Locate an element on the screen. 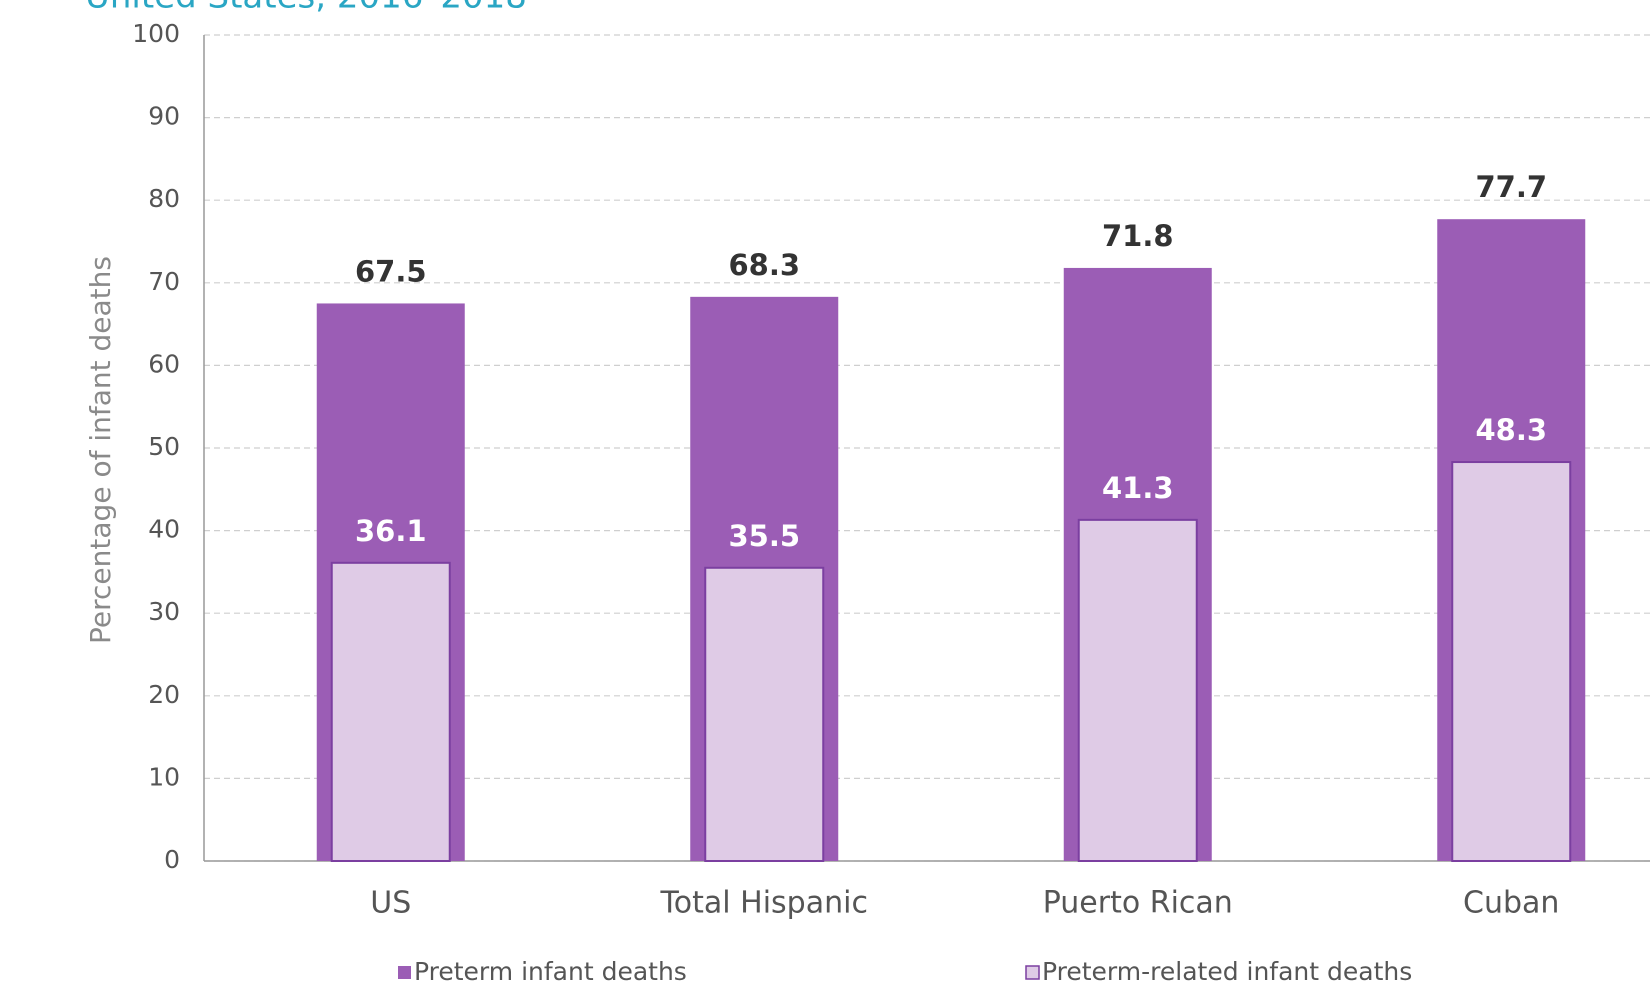 Image resolution: width=1650 pixels, height=995 pixels. value-label: 35.5 is located at coordinates (764, 536).